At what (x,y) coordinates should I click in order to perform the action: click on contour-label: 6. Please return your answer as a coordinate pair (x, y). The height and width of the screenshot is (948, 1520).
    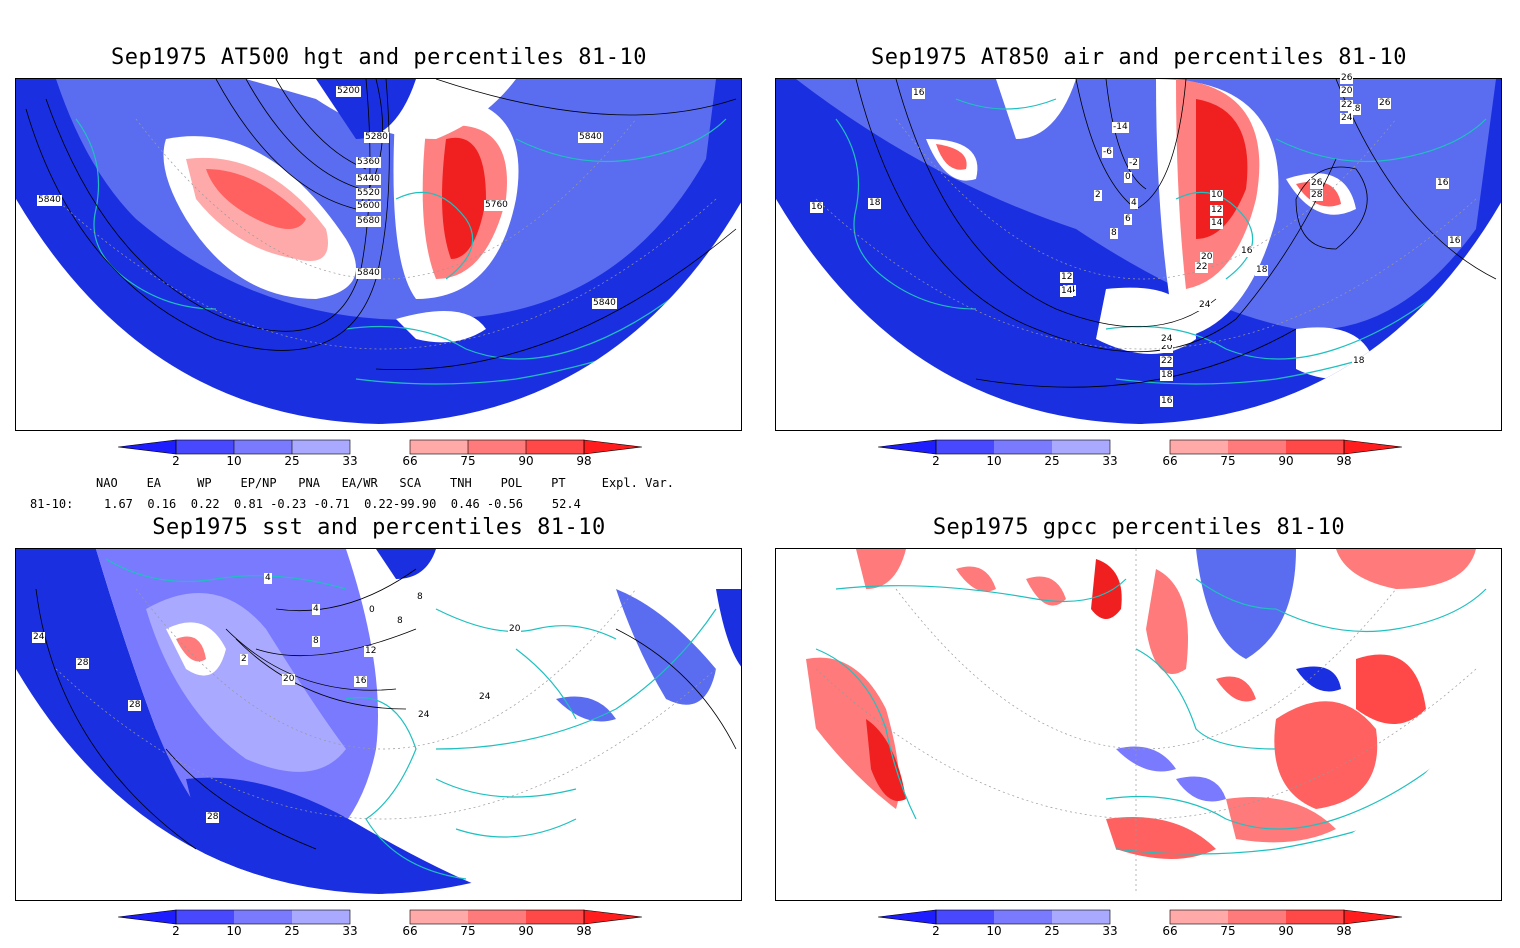
    Looking at the image, I should click on (1128, 219).